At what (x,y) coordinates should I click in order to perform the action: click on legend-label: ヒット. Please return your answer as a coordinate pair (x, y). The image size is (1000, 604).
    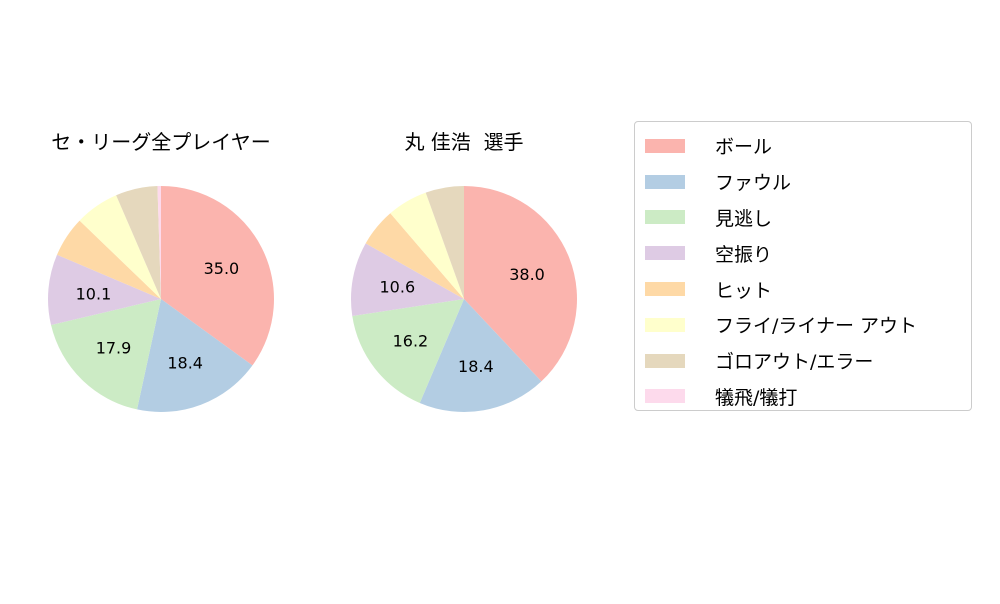
    Looking at the image, I should click on (744, 290).